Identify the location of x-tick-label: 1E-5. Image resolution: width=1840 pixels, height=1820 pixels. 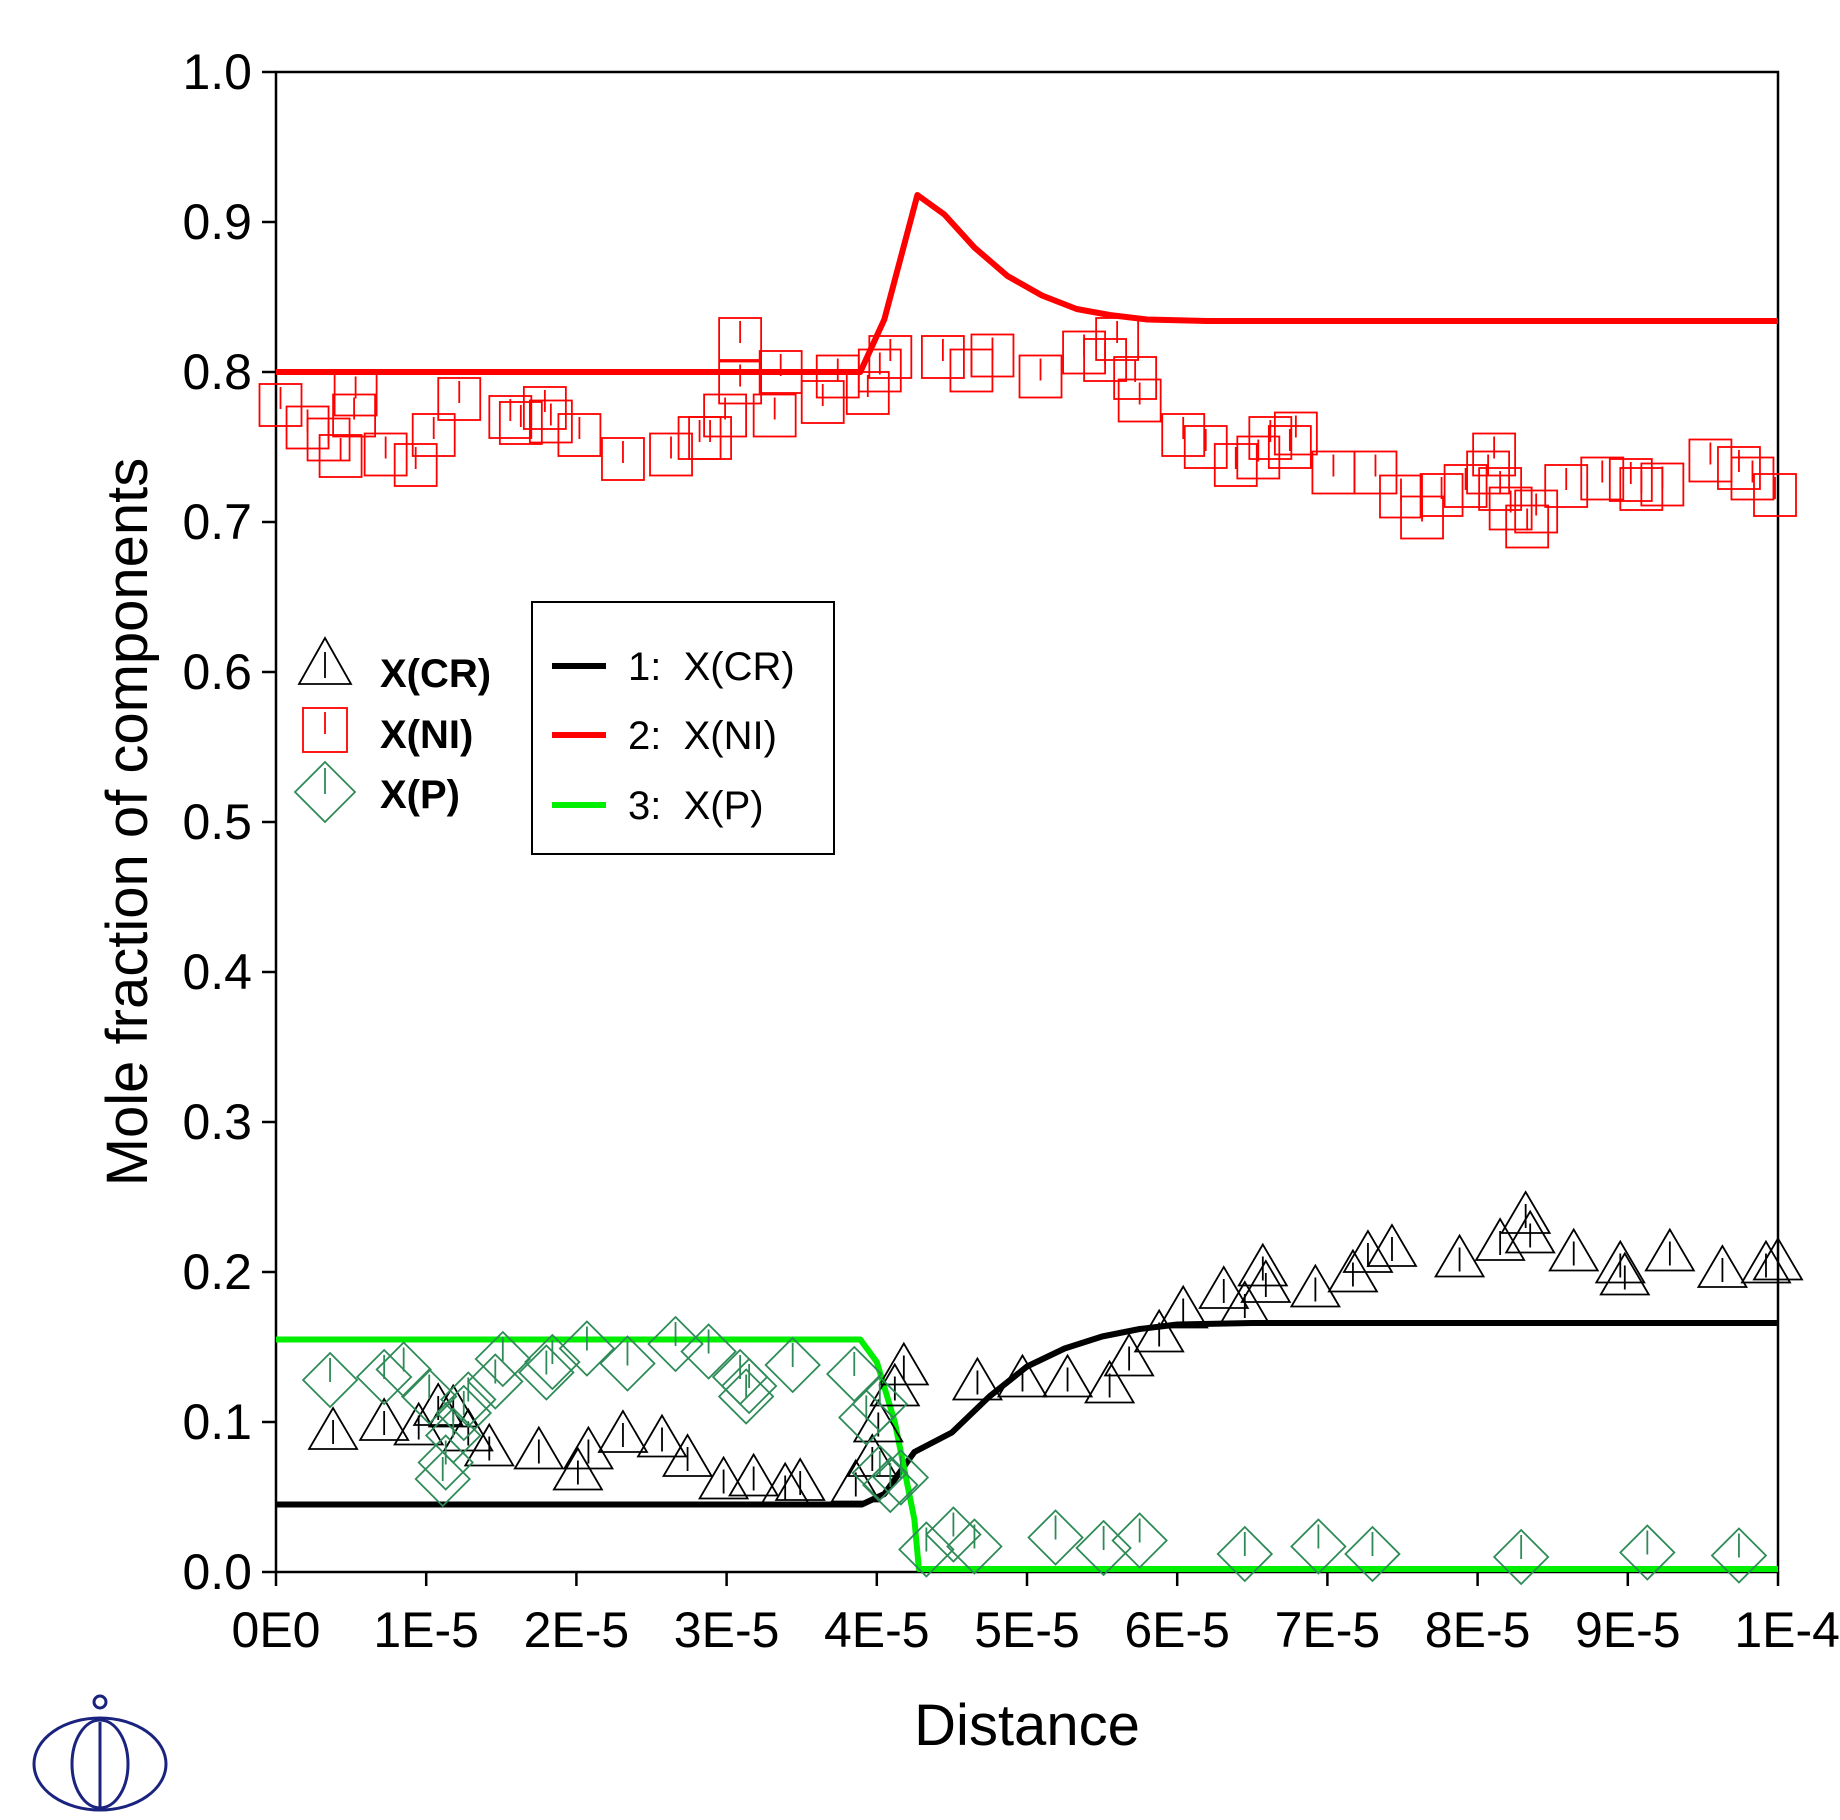
(426, 1630).